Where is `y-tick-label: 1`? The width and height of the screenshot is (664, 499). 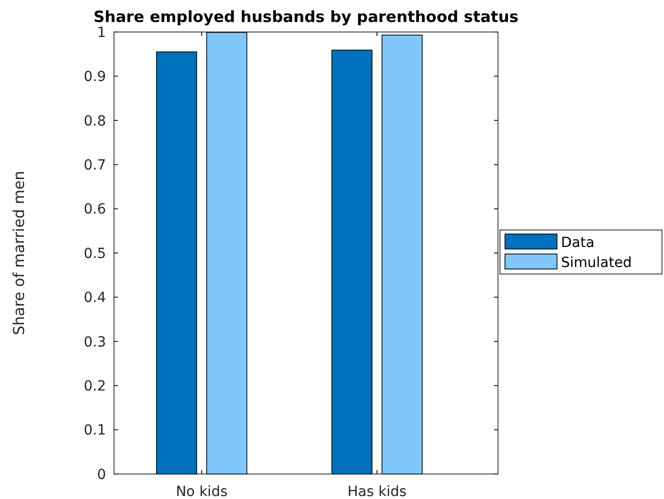
y-tick-label: 1 is located at coordinates (101, 32).